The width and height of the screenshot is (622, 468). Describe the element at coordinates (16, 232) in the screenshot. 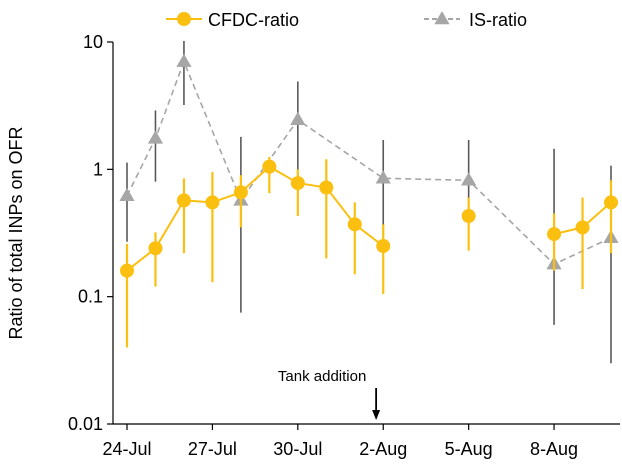

I see `y-axis-title: Ratio of total INPs on OFR` at that location.